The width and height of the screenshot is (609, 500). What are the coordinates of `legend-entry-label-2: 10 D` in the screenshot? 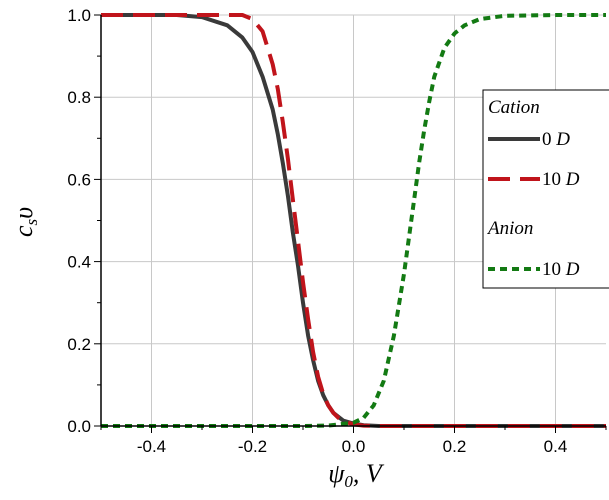 It's located at (561, 269).